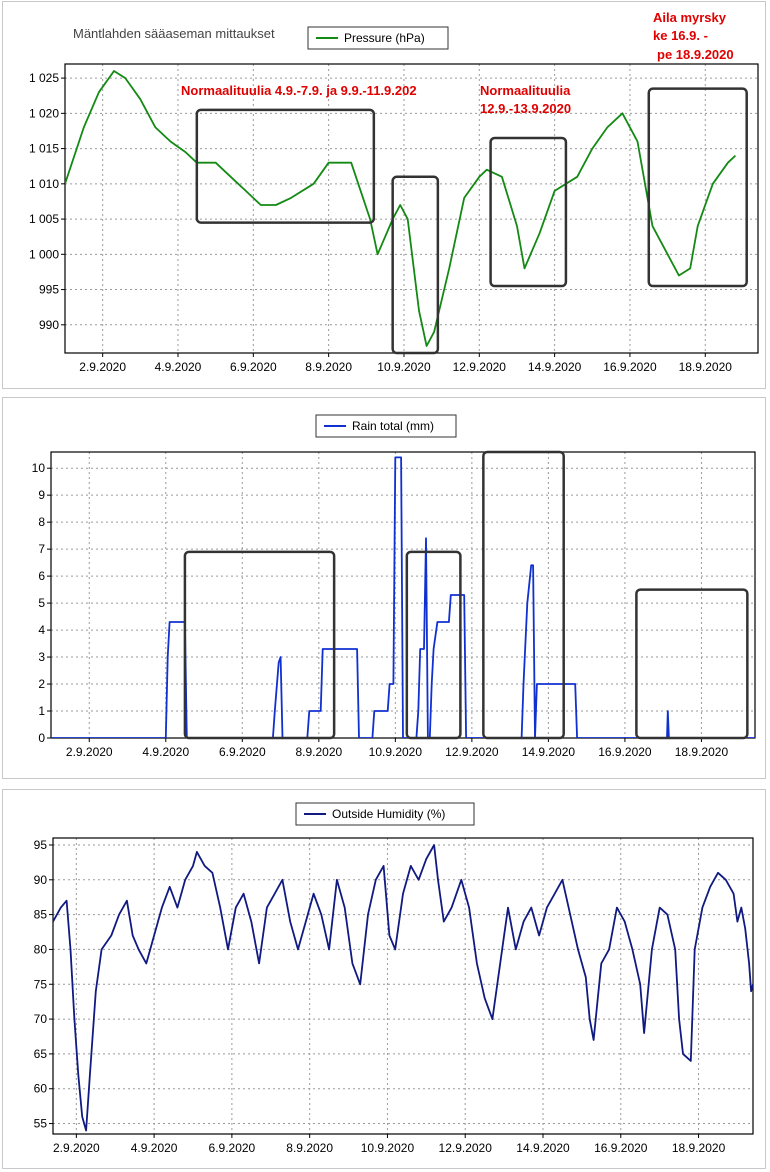 This screenshot has height=1172, width=770. I want to click on annotation-text: Aila myrsky, so click(690, 17).